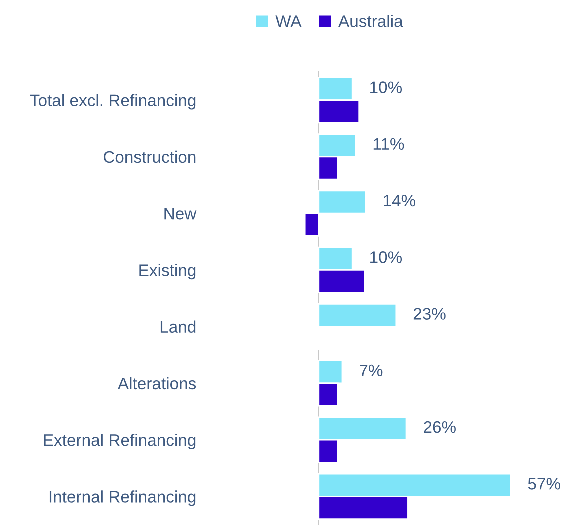 This screenshot has height=530, width=578. I want to click on legend-label: Australia, so click(371, 21).